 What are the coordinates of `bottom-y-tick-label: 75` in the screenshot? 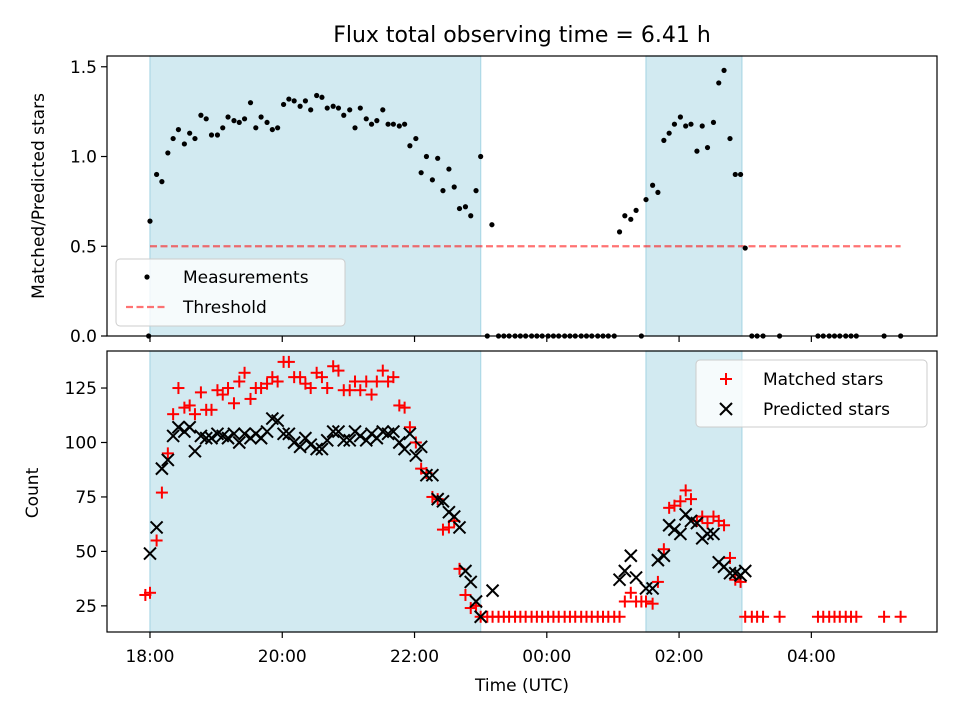 It's located at (86, 498).